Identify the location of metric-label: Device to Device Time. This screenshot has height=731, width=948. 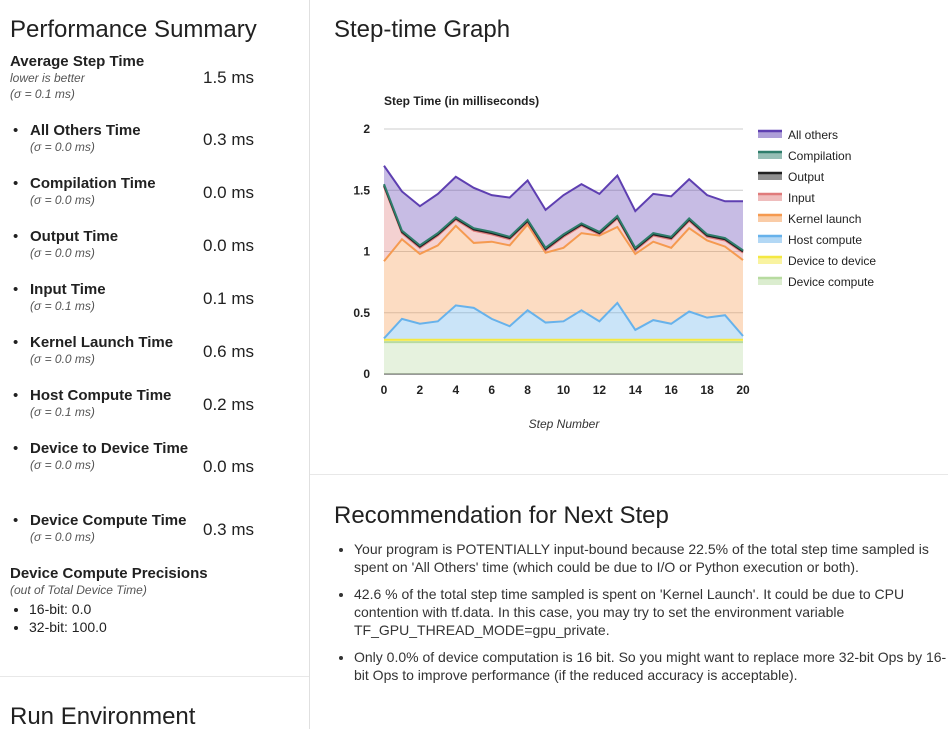
(109, 448).